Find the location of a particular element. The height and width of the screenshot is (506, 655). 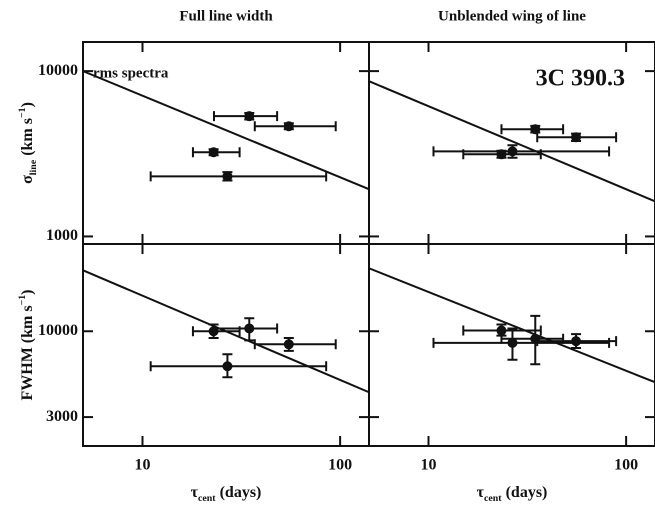

label-part: (km s is located at coordinates (27, 139).